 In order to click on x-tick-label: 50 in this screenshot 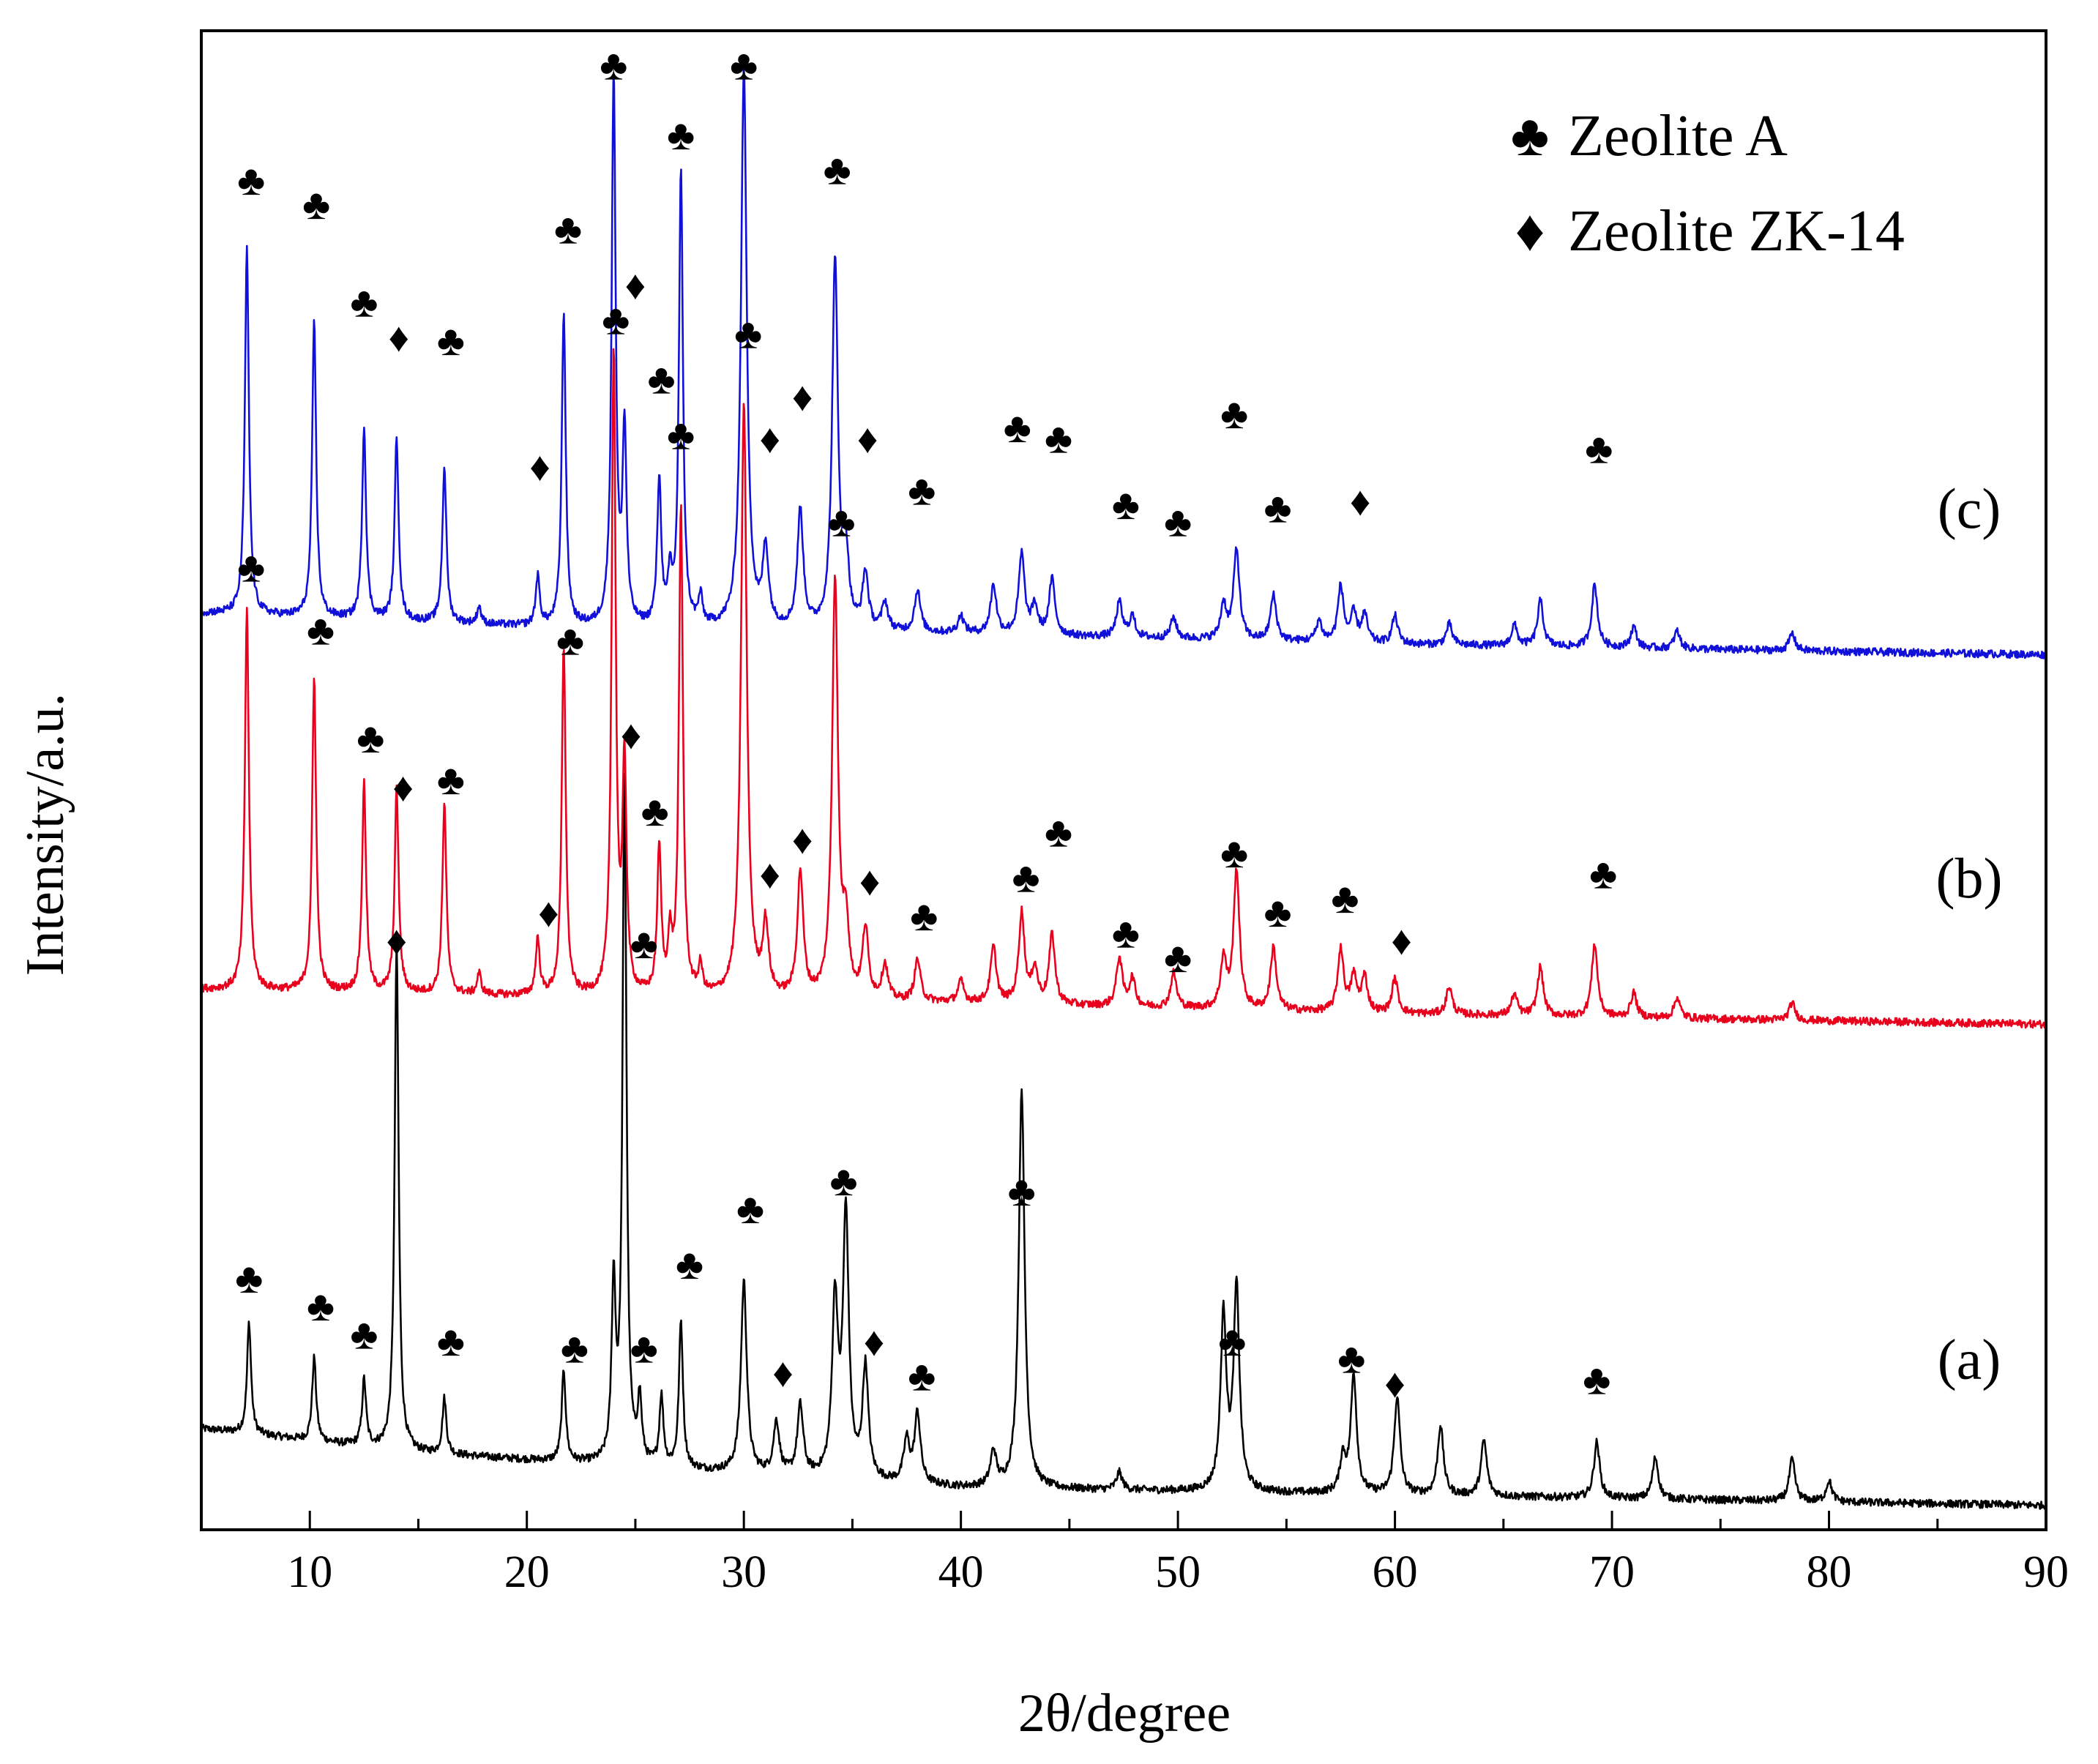, I will do `click(1178, 1572)`.